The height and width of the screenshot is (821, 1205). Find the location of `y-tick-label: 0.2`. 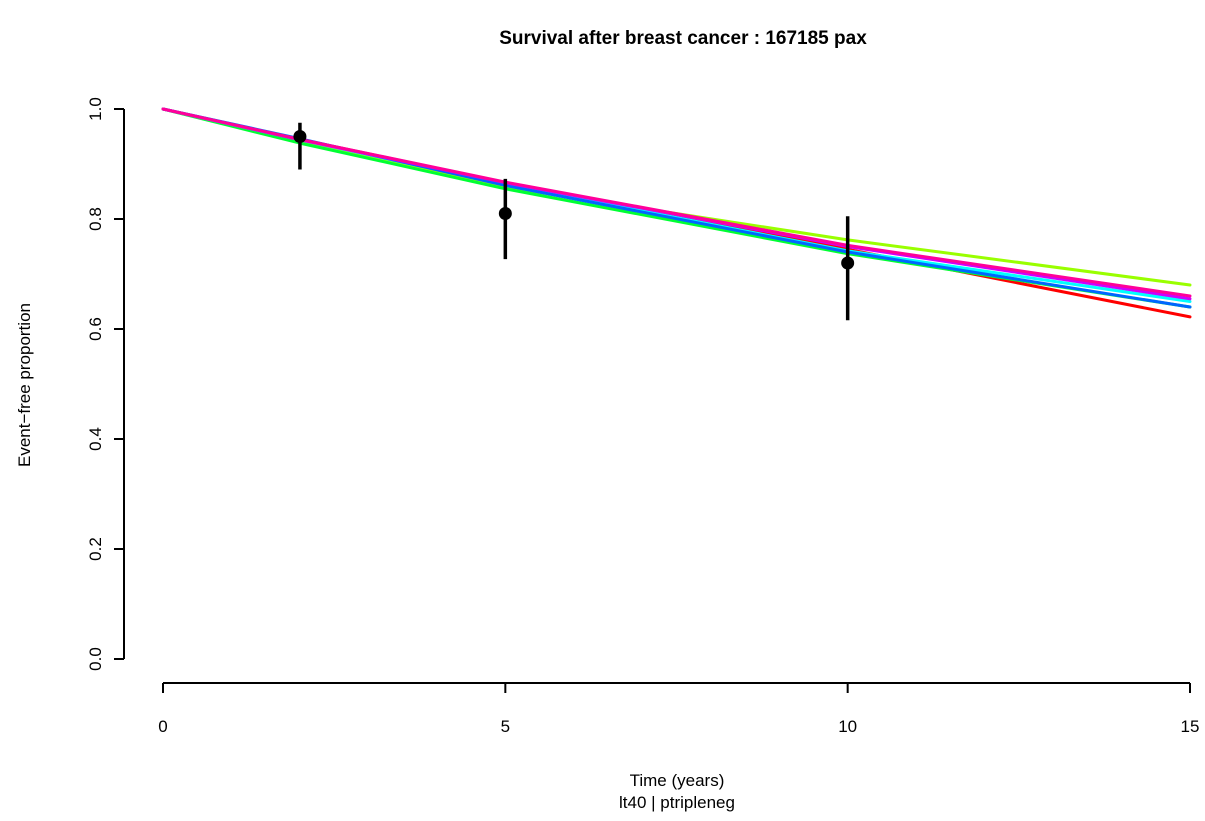

y-tick-label: 0.2 is located at coordinates (95, 549).